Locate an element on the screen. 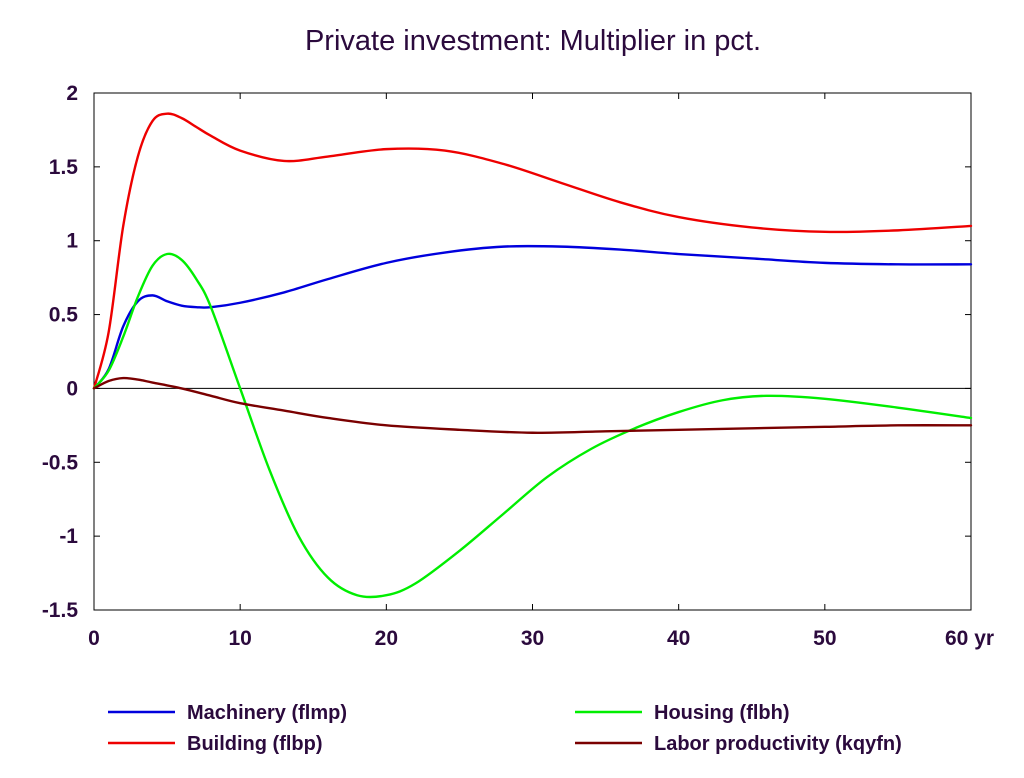  y-tick-label: 0.5 is located at coordinates (64, 315).